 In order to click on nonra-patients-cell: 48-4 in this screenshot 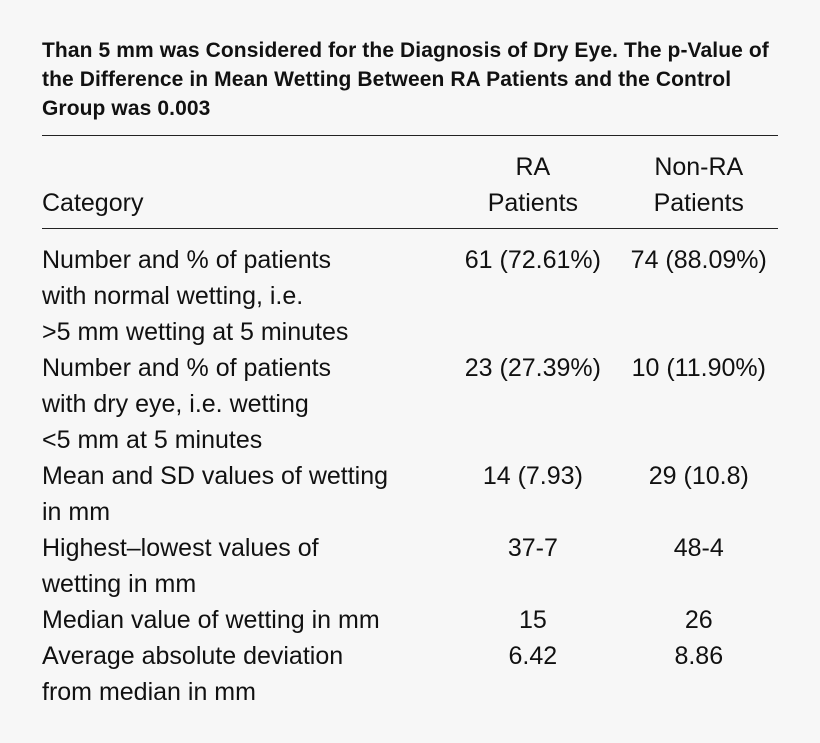, I will do `click(698, 548)`.